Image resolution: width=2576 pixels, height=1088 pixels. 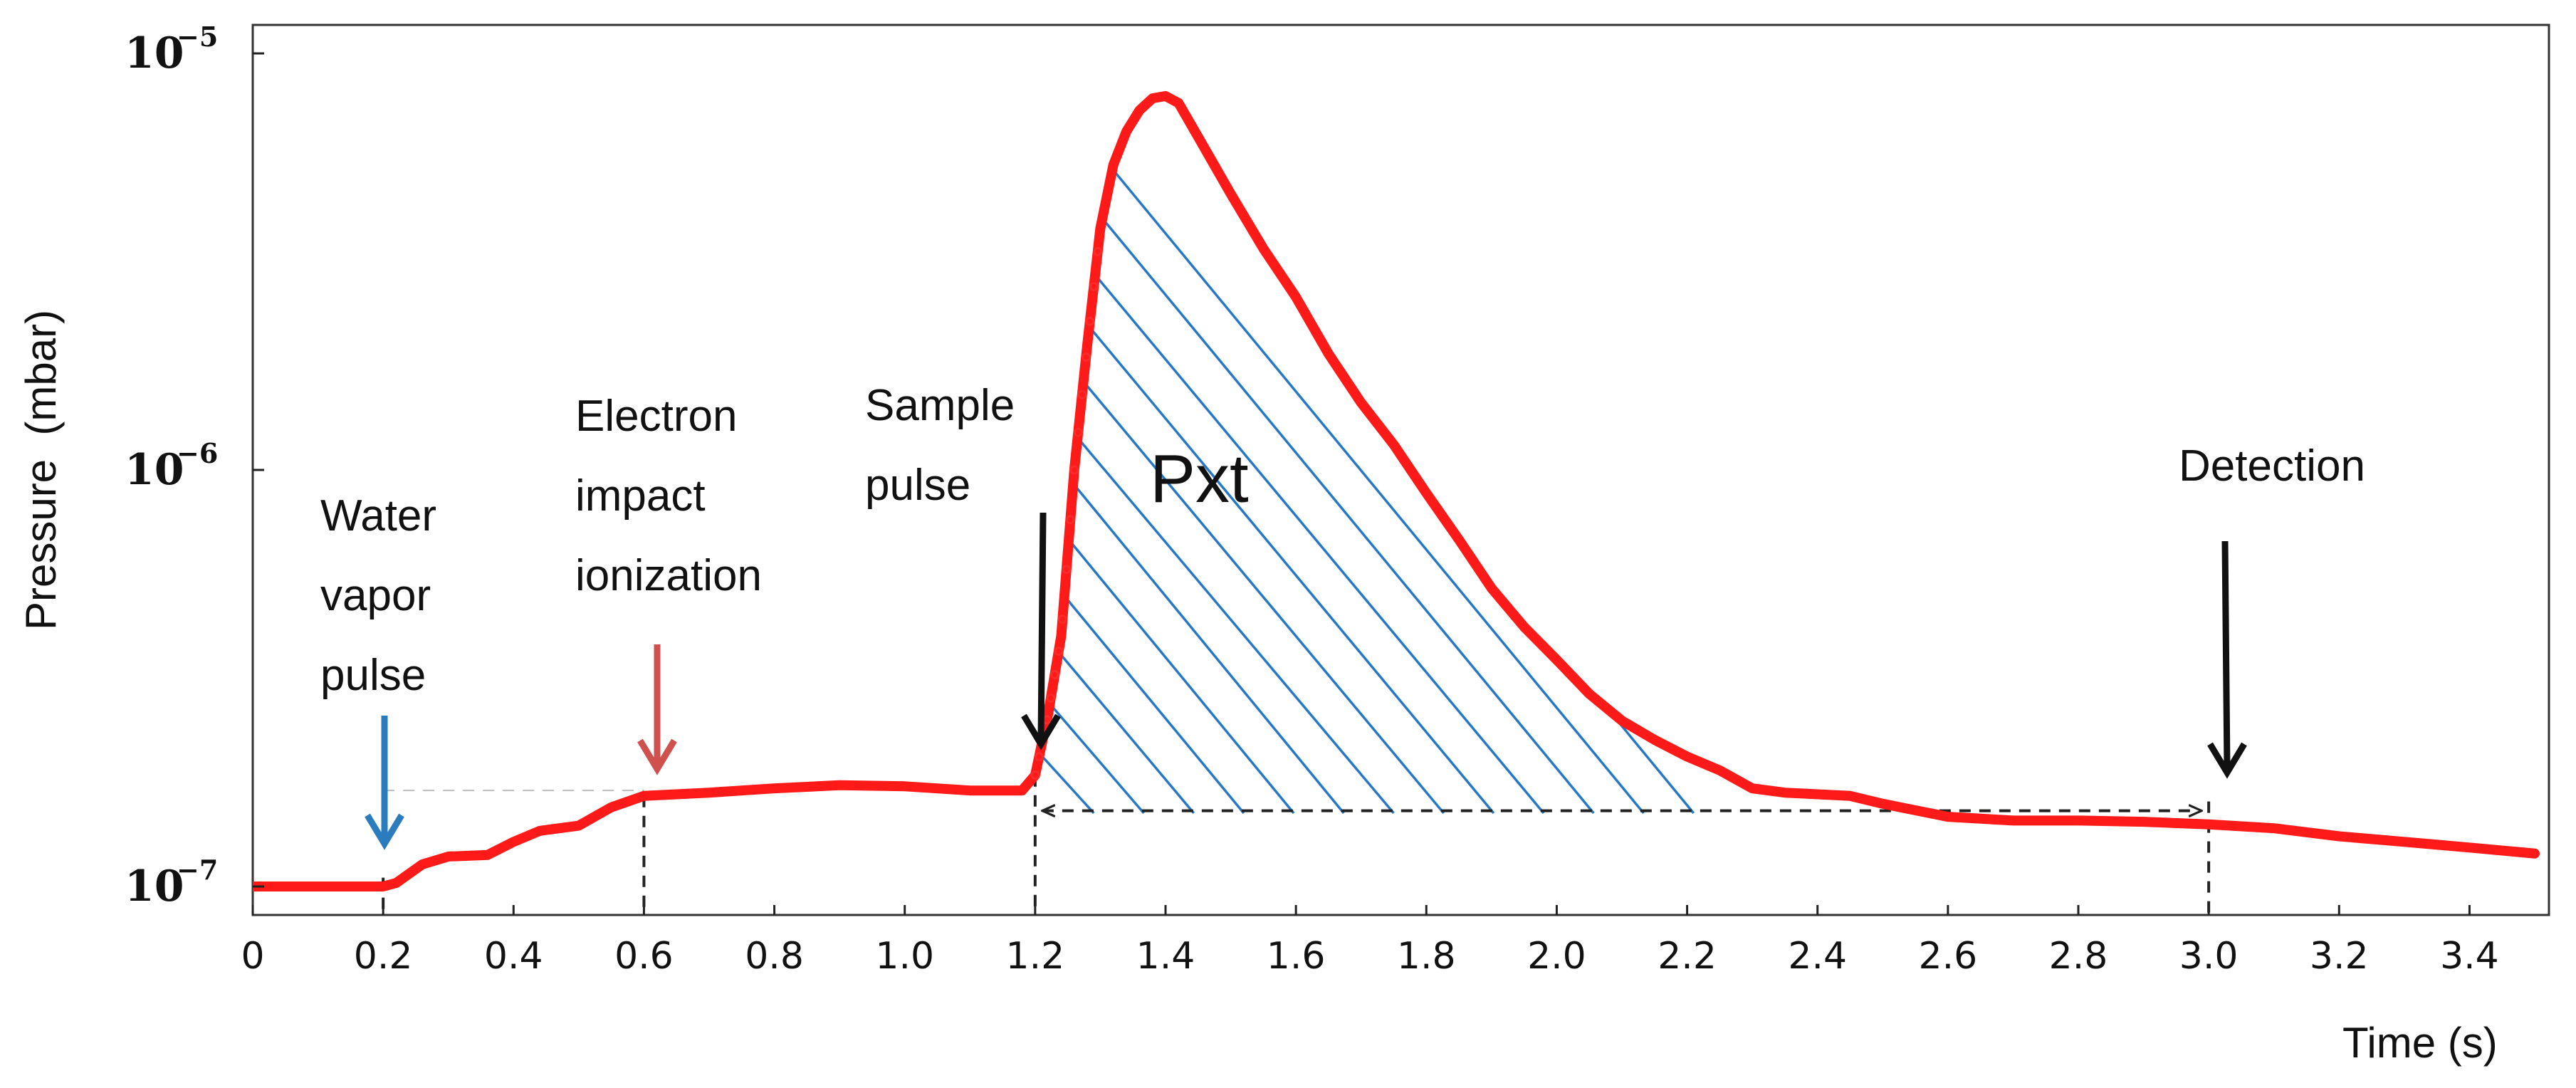 I want to click on electron-impact-arrowhead, so click(x=657, y=756).